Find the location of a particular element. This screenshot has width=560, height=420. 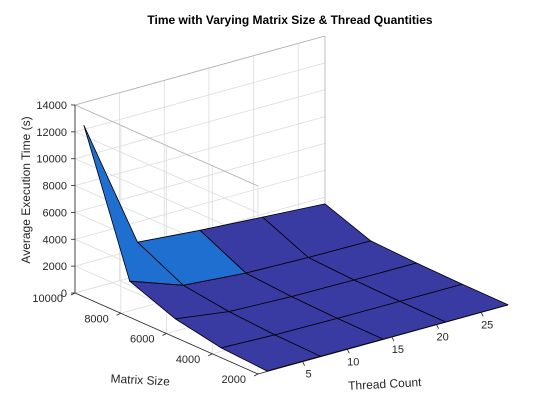

z-axis-label: Average Execution Time (s) is located at coordinates (26, 189).